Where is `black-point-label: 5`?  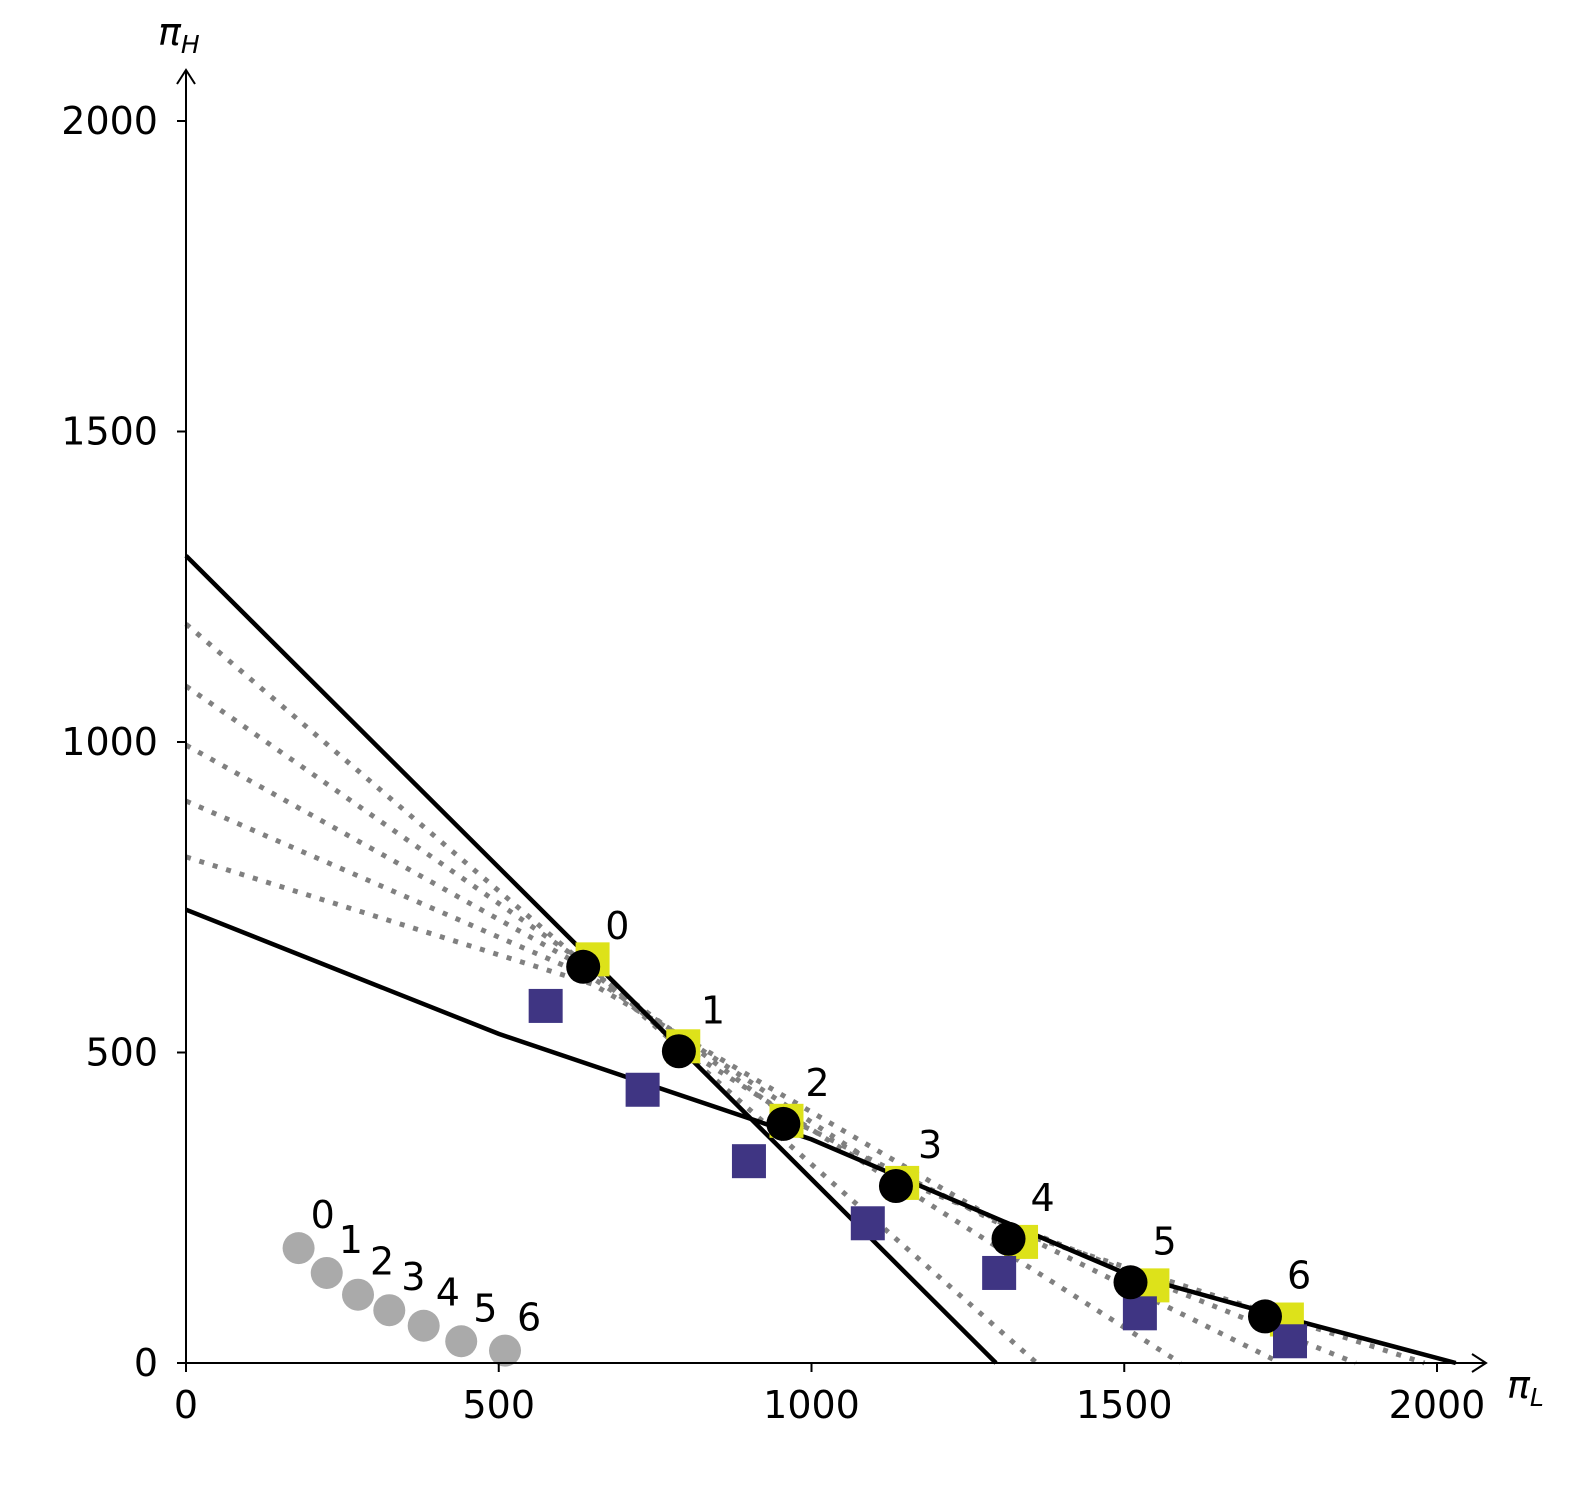
black-point-label: 5 is located at coordinates (1165, 1241).